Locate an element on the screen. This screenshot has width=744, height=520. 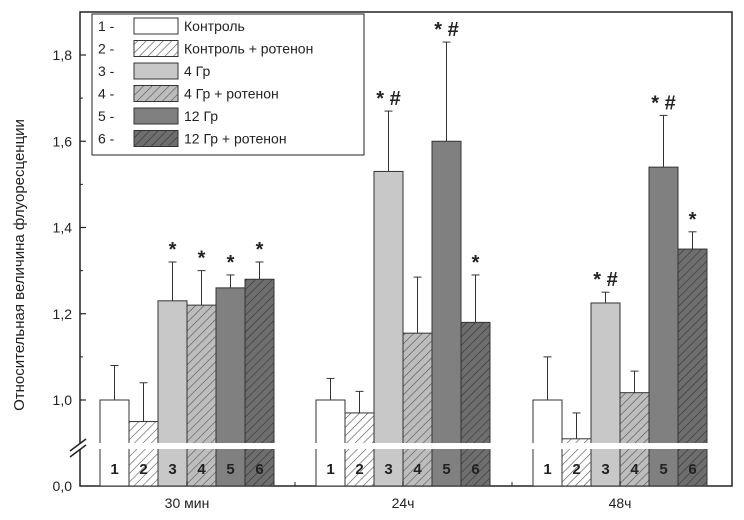
axis-break-band is located at coordinates (397, 446).